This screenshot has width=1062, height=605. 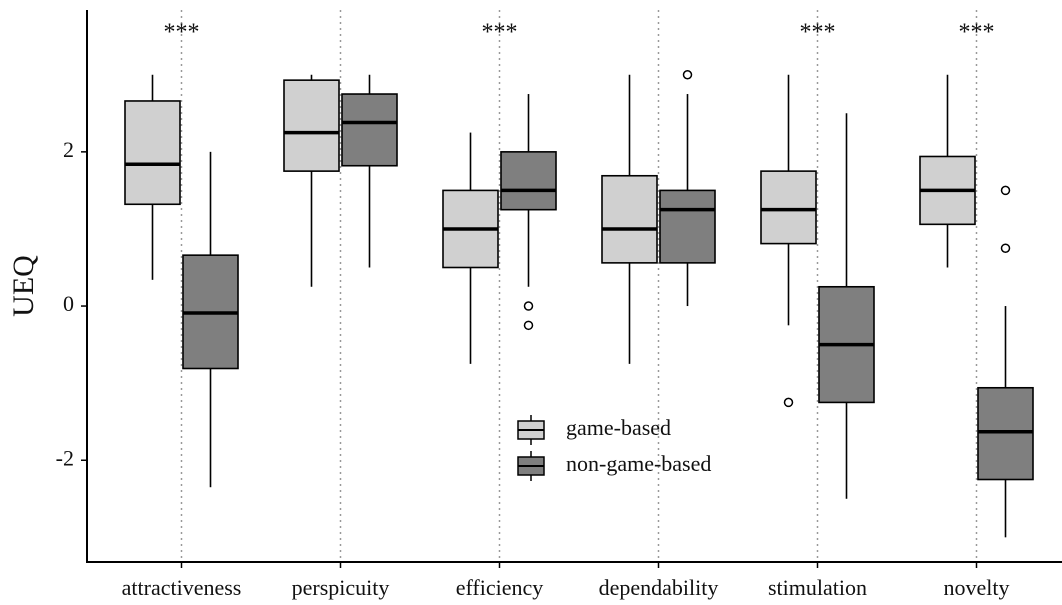 What do you see at coordinates (68, 303) in the screenshot?
I see `y-tick-label: 0` at bounding box center [68, 303].